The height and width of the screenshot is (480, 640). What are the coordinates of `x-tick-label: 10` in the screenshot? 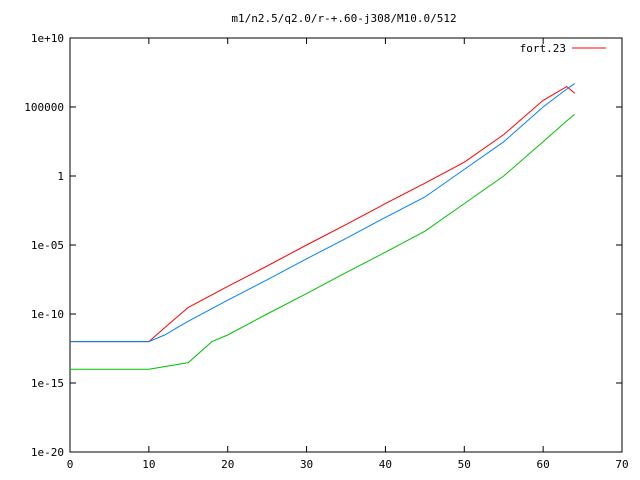 It's located at (148, 464).